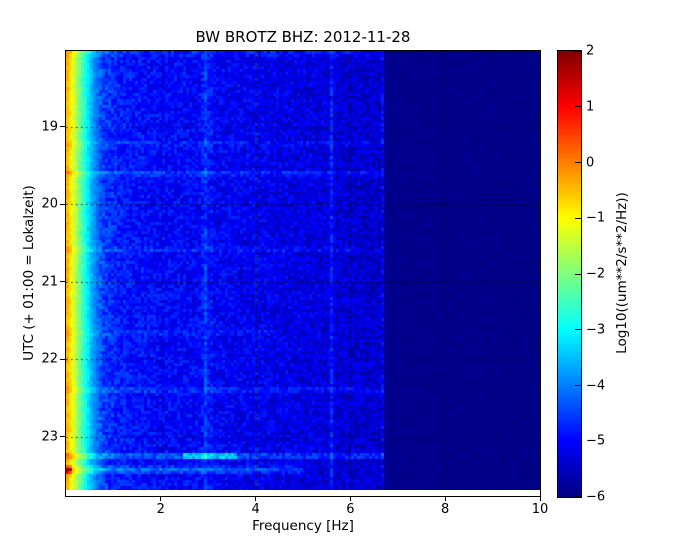 The height and width of the screenshot is (554, 673). I want to click on x-tick-label: 6, so click(350, 509).